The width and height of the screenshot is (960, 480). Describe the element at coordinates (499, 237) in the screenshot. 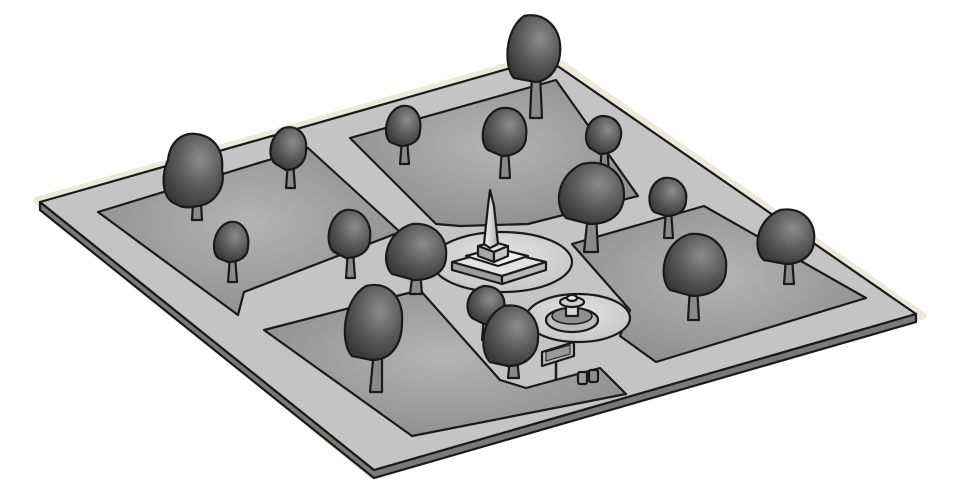

I see `obelisk-monument` at that location.